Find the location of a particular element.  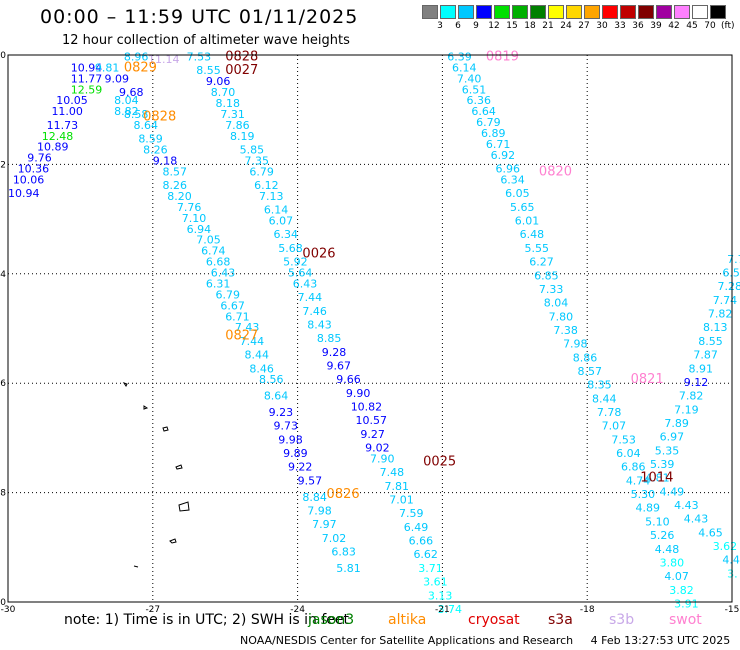

y-tick-label: -58 is located at coordinates (3, 494).